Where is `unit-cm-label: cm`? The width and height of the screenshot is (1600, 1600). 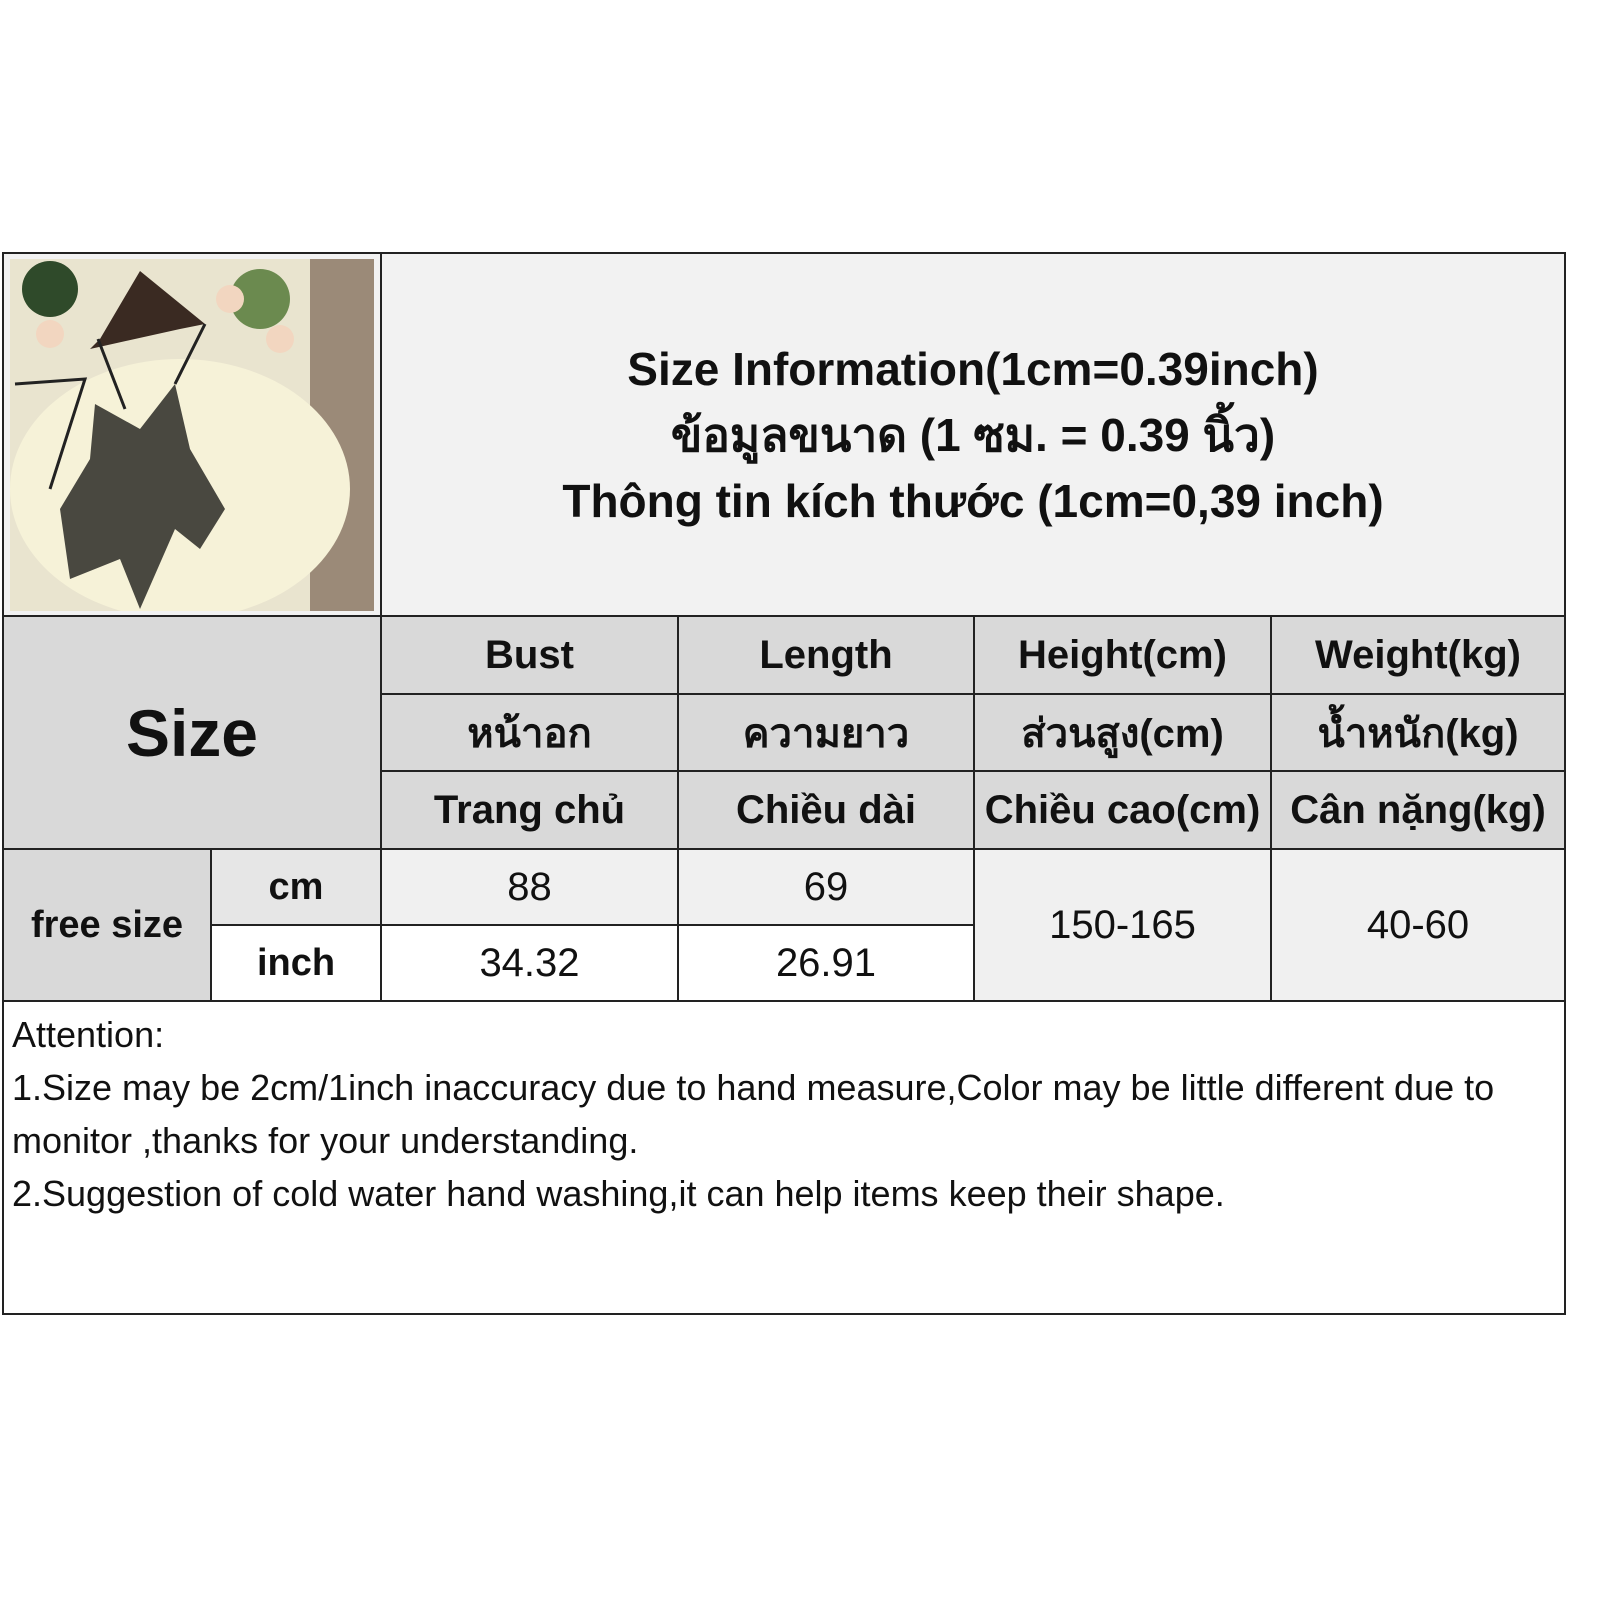 unit-cm-label: cm is located at coordinates (296, 887).